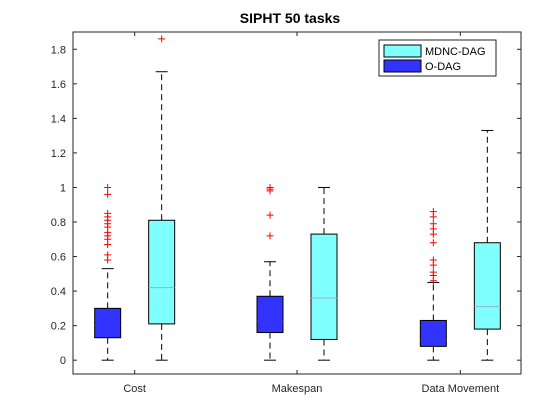 This screenshot has width=560, height=420. Describe the element at coordinates (58, 50) in the screenshot. I see `y-tick-label: 1.8` at that location.